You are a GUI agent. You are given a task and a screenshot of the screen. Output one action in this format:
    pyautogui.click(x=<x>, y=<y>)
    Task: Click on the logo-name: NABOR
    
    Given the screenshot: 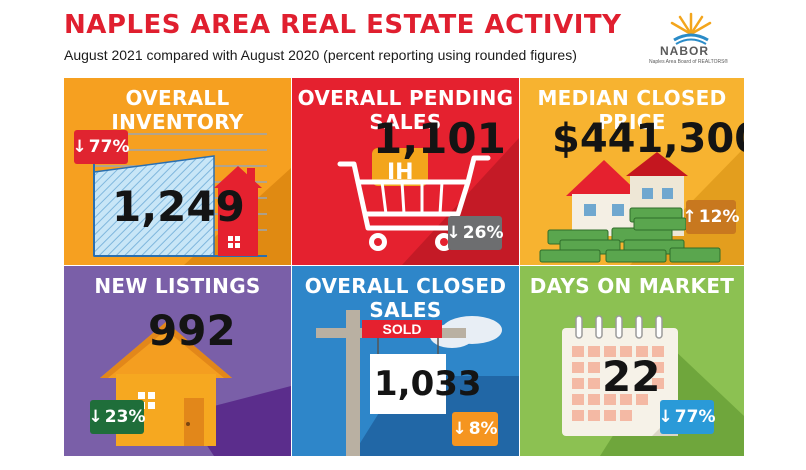 What is the action you would take?
    pyautogui.click(x=684, y=51)
    